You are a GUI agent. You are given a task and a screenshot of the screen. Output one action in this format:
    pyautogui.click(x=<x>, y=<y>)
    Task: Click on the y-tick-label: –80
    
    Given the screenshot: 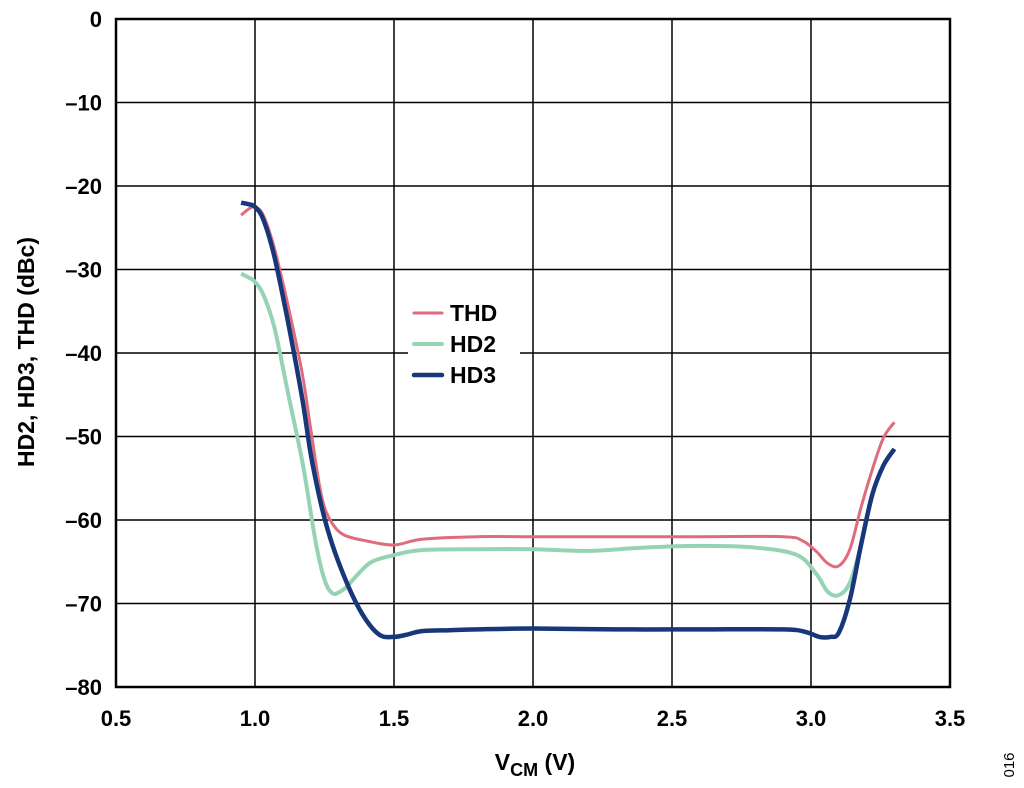 What is the action you would take?
    pyautogui.click(x=83, y=687)
    